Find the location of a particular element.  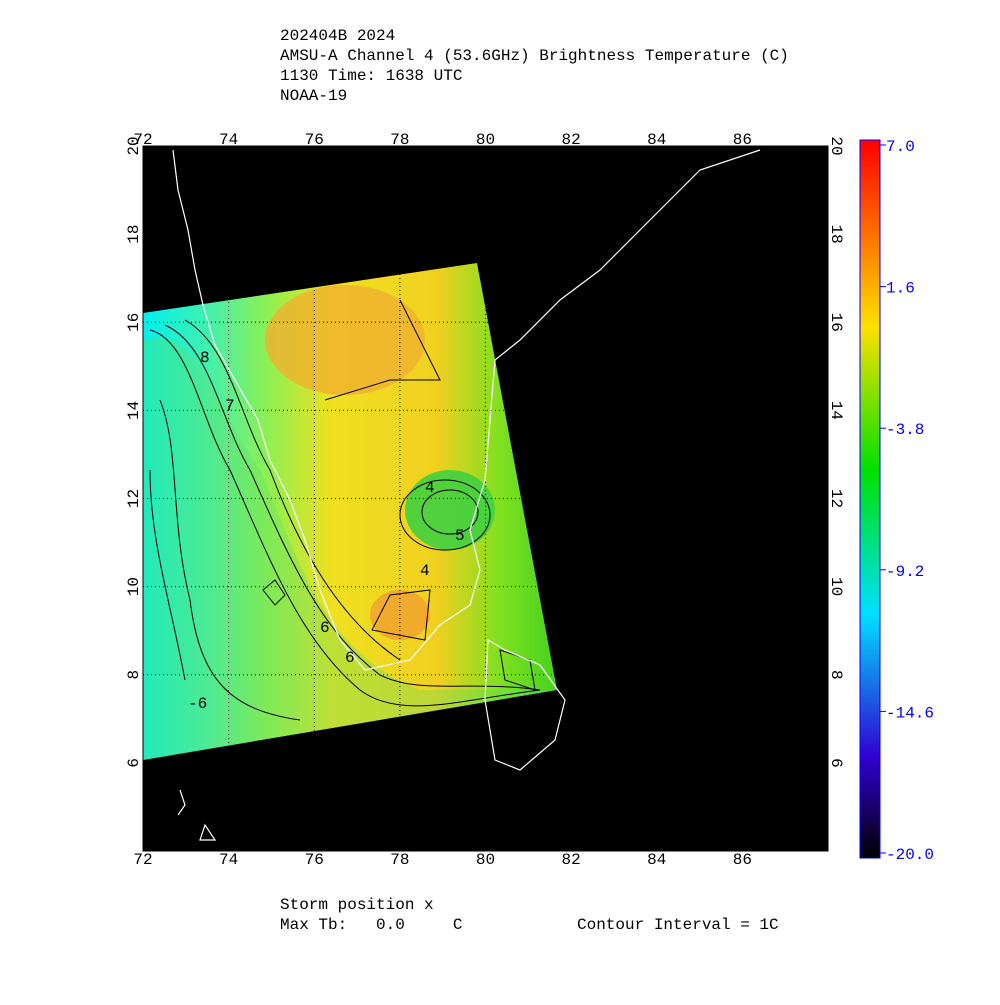

lat-label-right: 10 is located at coordinates (836, 586).